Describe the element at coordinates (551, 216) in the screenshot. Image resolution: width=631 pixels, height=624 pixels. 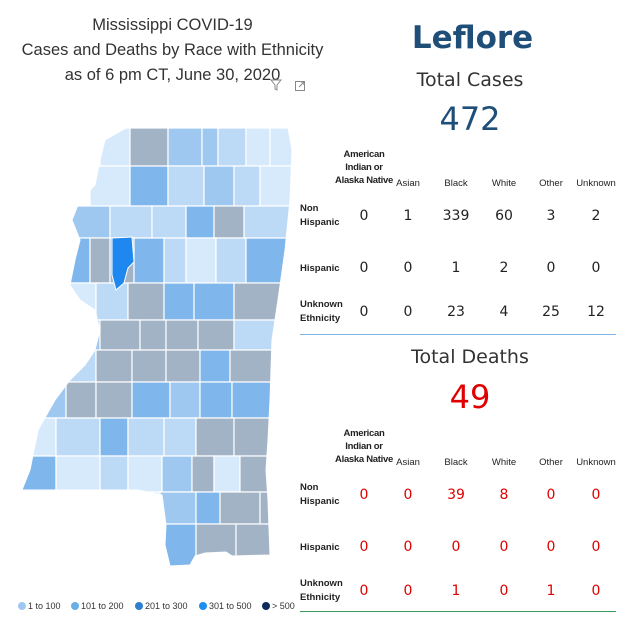
I see `table-cell: 3` at that location.